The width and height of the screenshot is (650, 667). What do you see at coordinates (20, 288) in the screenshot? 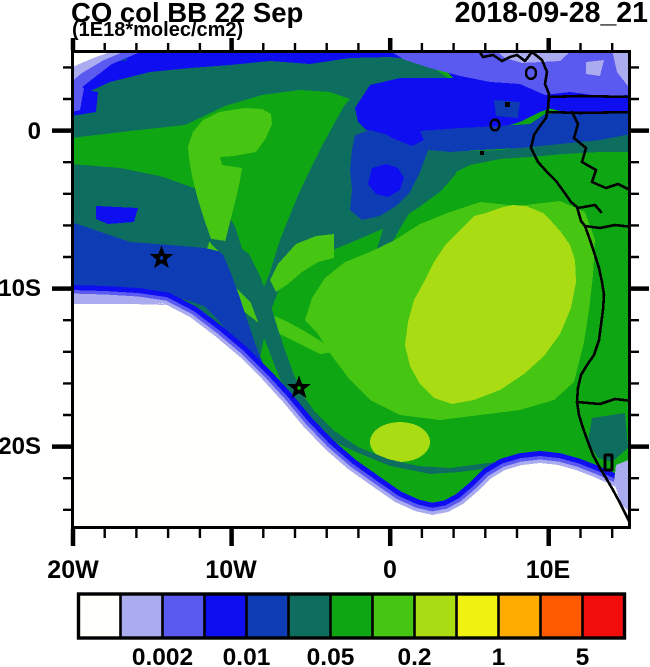
I see `svg-text: 10S` at bounding box center [20, 288].